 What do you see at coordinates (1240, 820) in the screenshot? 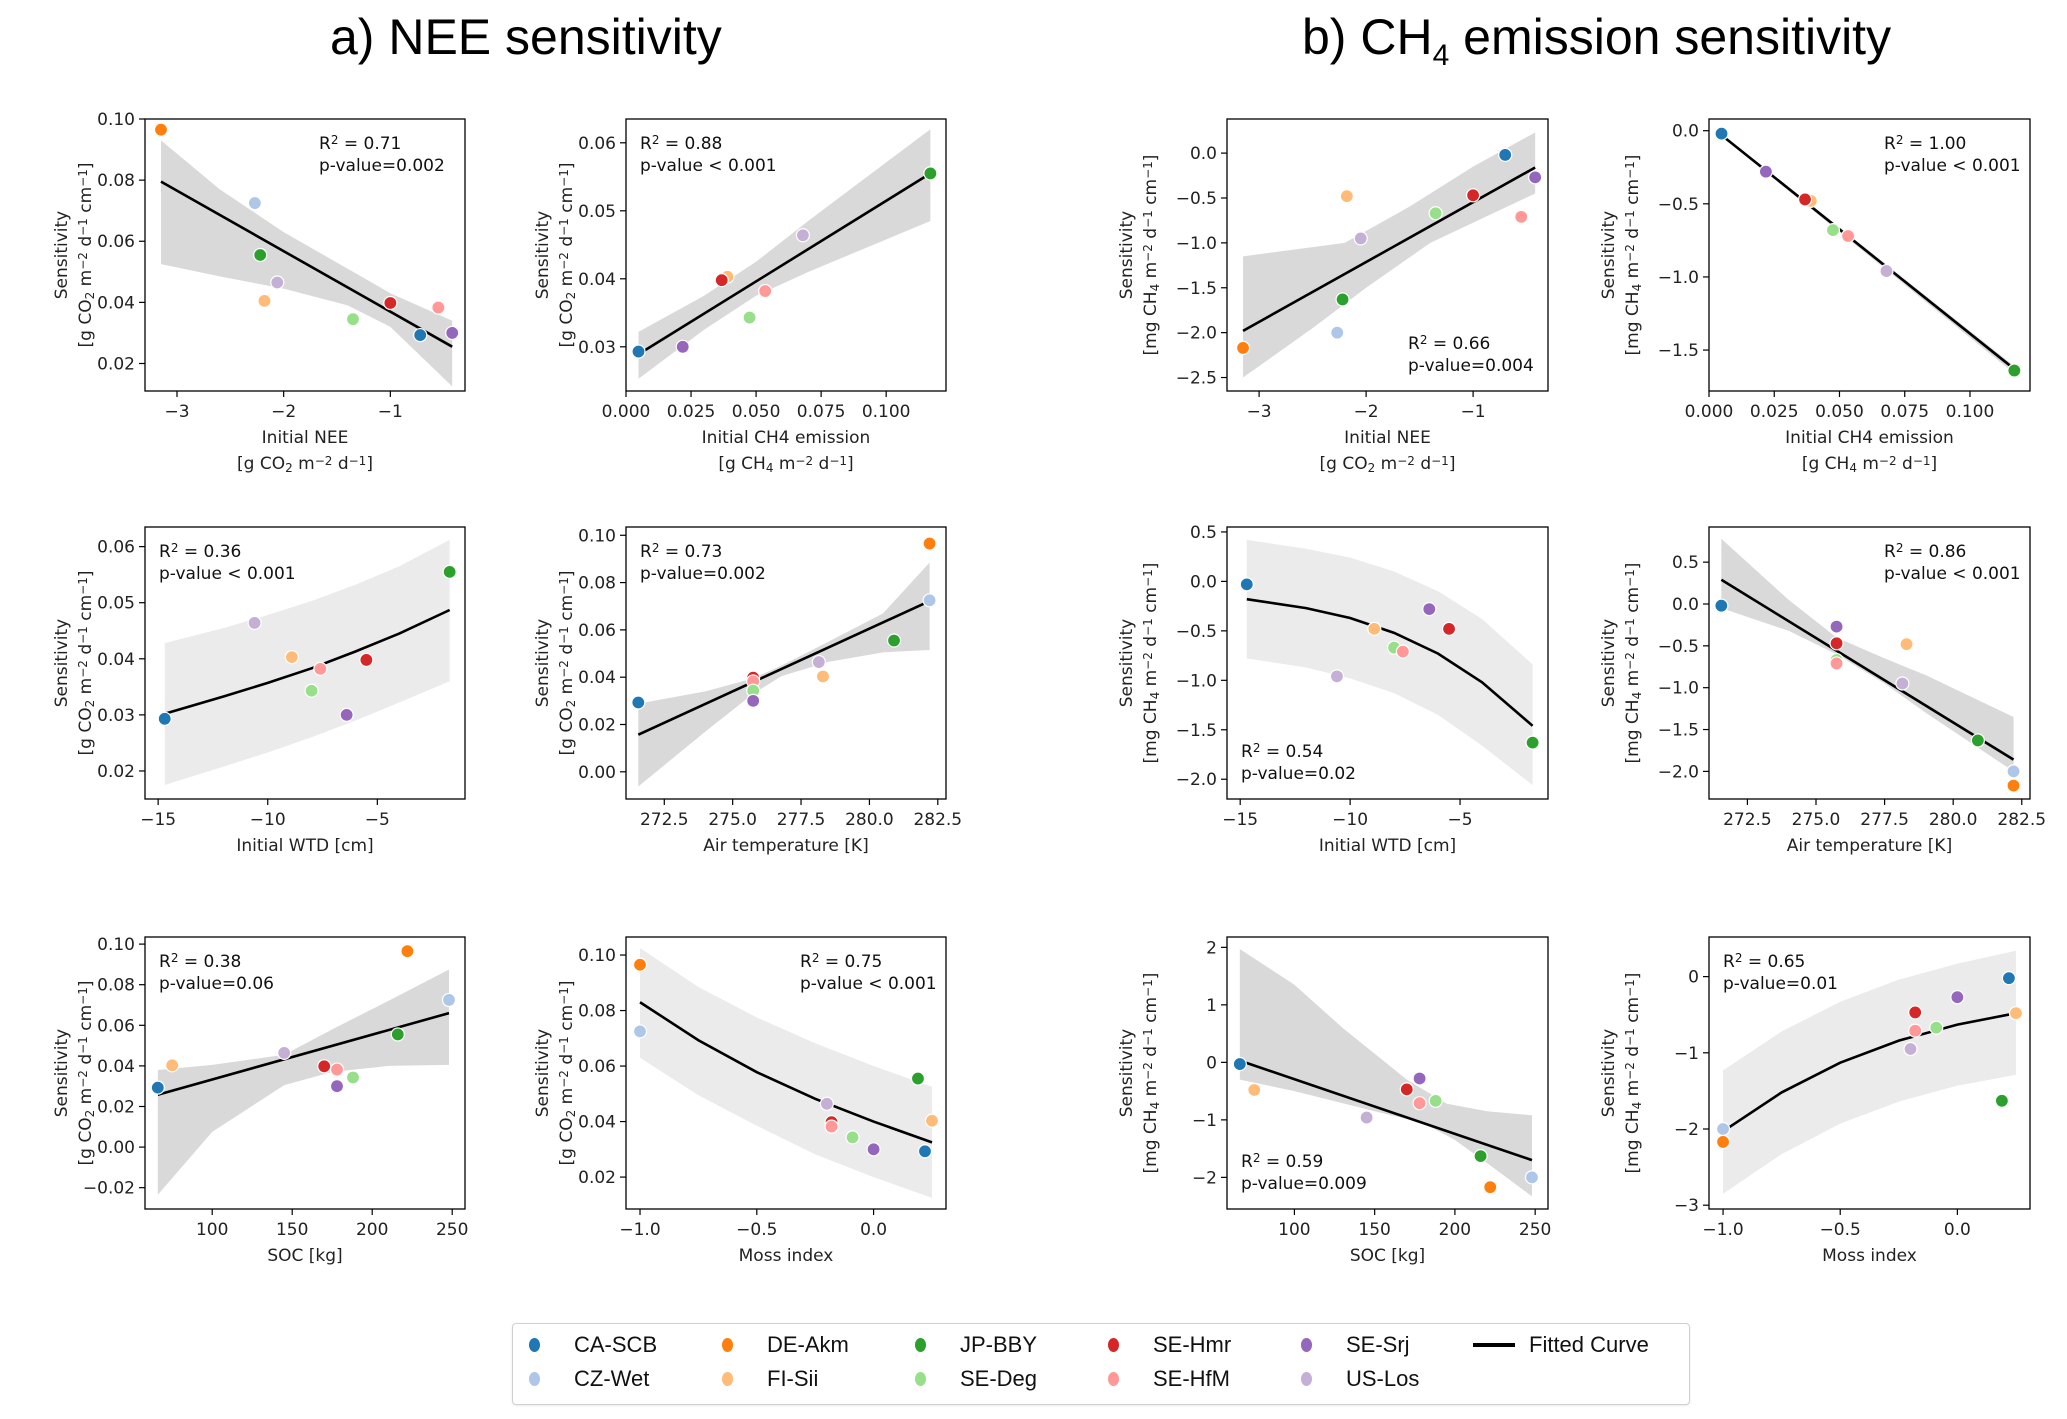
I see `x-tick-label: −15` at bounding box center [1240, 820].